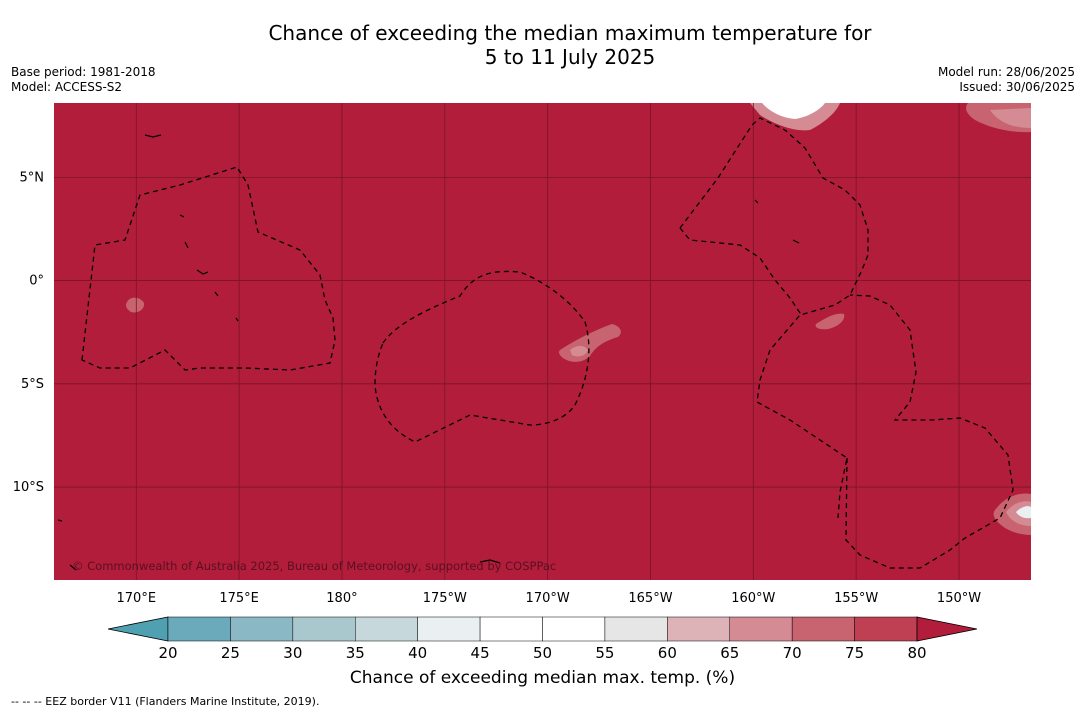  I want to click on patch-east-small, so click(830, 321).